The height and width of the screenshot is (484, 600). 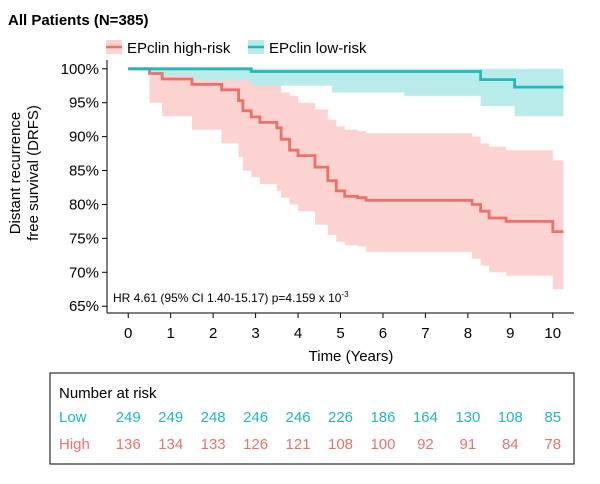 What do you see at coordinates (171, 333) in the screenshot?
I see `x-tick-label: 1` at bounding box center [171, 333].